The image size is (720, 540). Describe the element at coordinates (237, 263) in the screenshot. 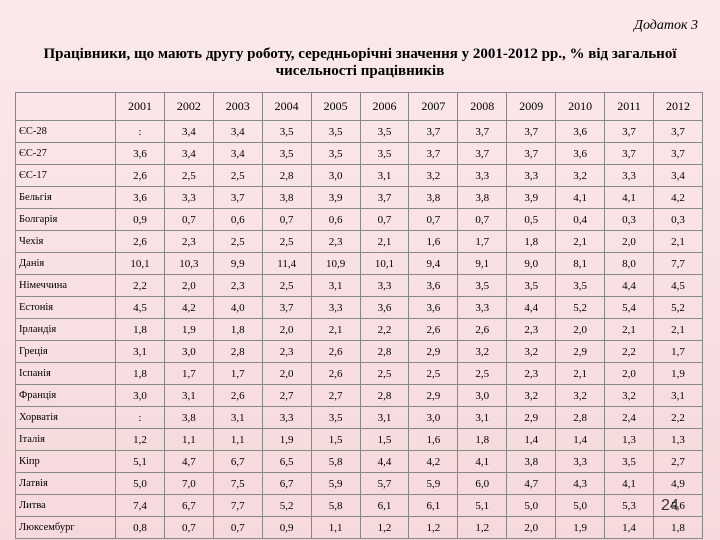

I see `table-cell: 9,9` at that location.